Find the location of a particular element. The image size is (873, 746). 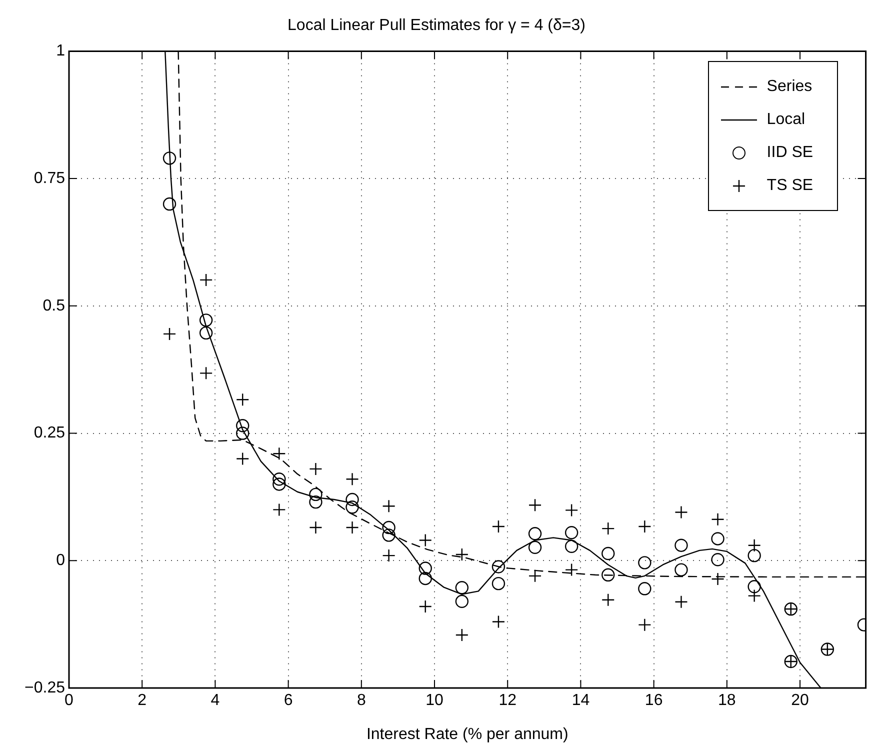

y-tick-label: 0.25 is located at coordinates (50, 433).